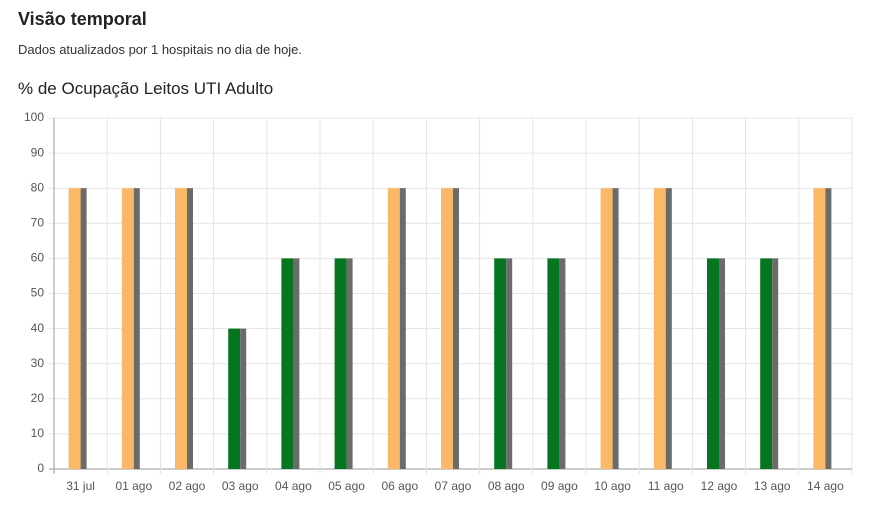 Image resolution: width=872 pixels, height=505 pixels. Describe the element at coordinates (719, 486) in the screenshot. I see `x-tick-label: 12 ago` at that location.